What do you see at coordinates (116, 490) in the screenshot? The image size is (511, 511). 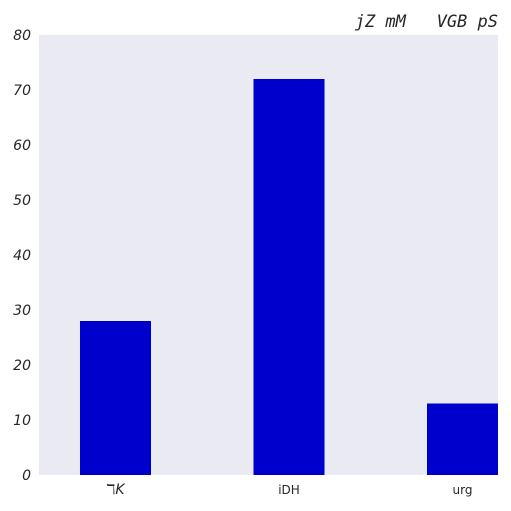 I see `x-tick-label: ℸK` at bounding box center [116, 490].